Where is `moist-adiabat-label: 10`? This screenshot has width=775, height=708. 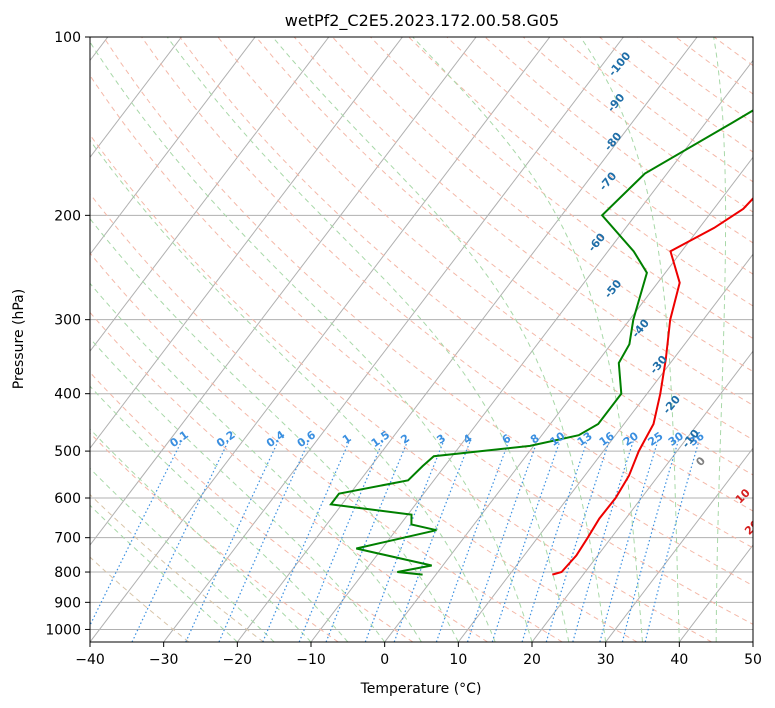
moist-adiabat-label: 10 is located at coordinates (743, 496).